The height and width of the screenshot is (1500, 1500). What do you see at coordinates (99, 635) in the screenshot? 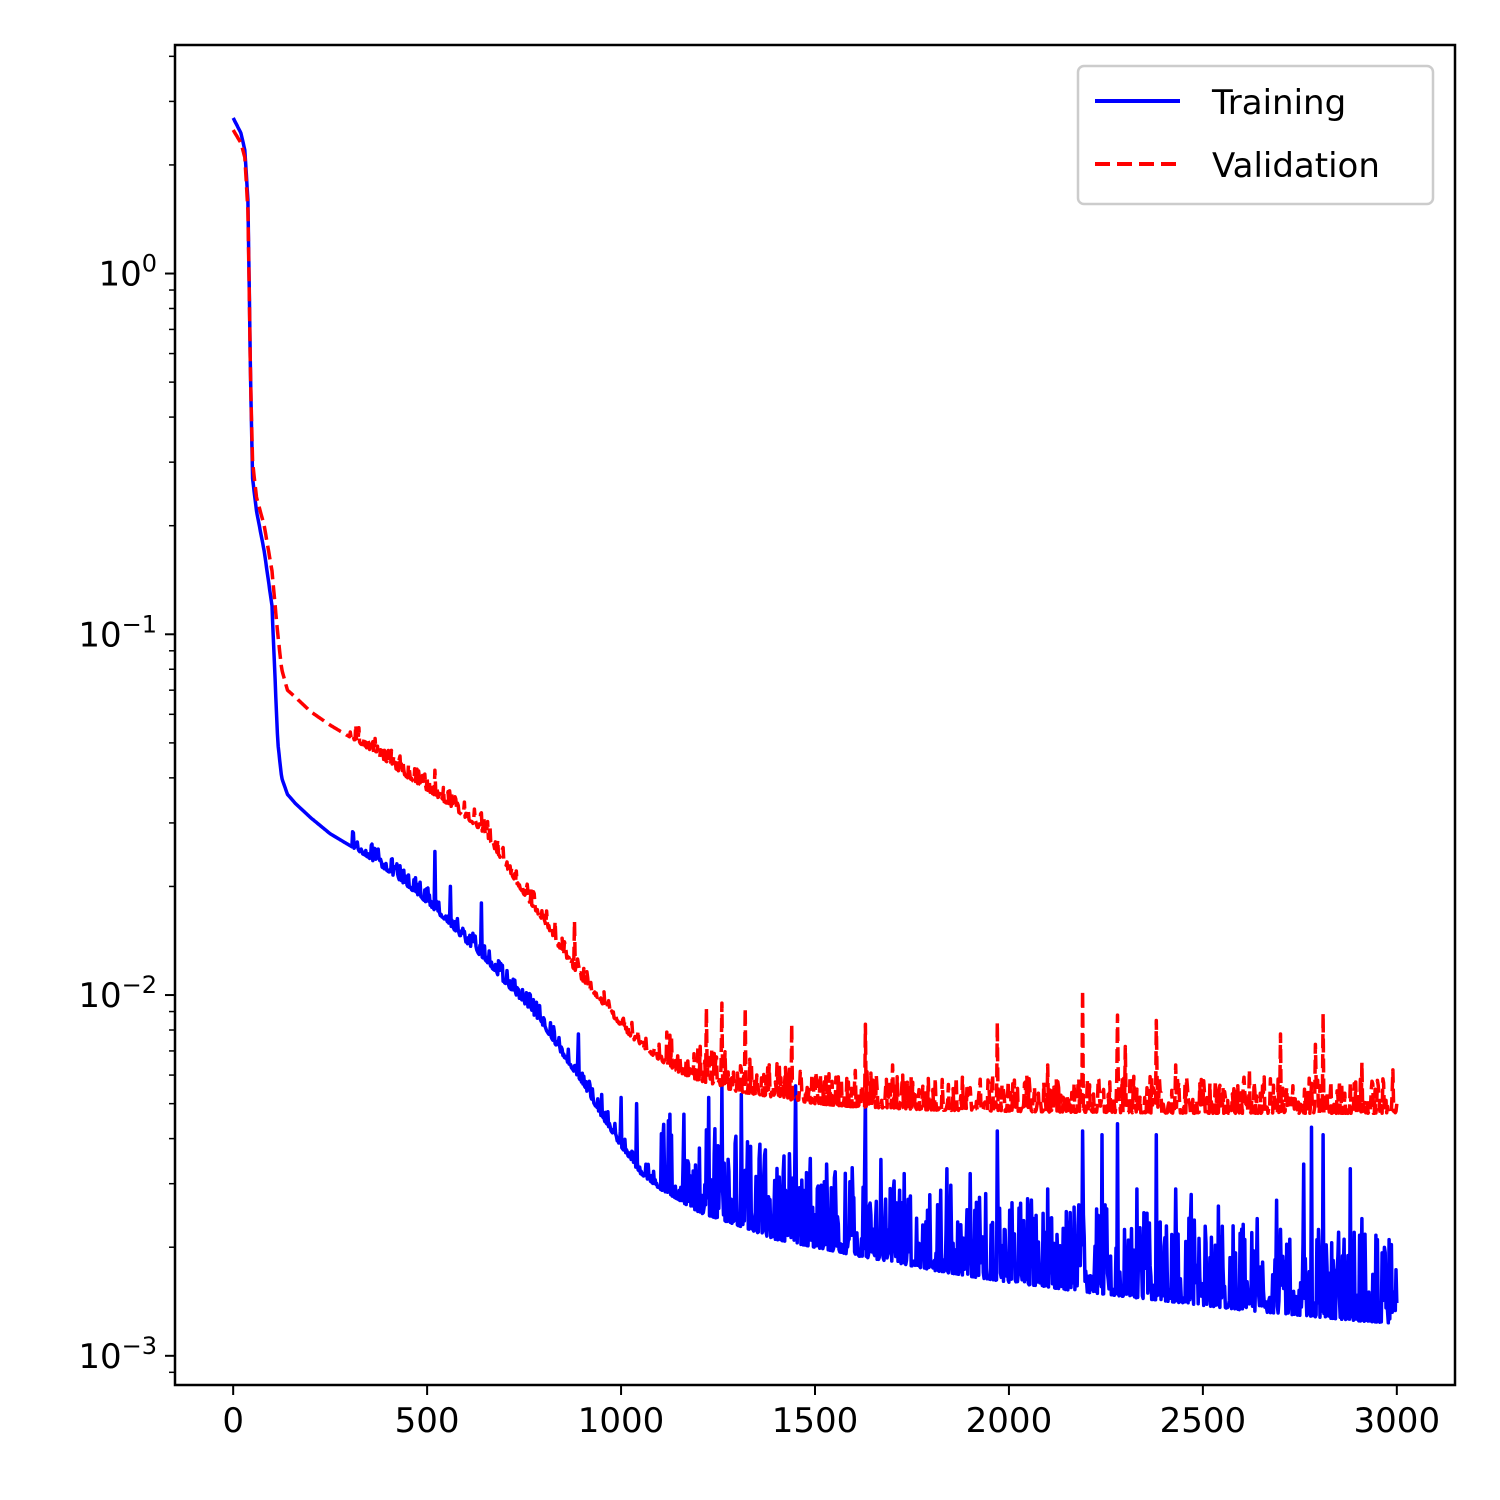
I see `y-tick-base-1: 10` at bounding box center [99, 635].